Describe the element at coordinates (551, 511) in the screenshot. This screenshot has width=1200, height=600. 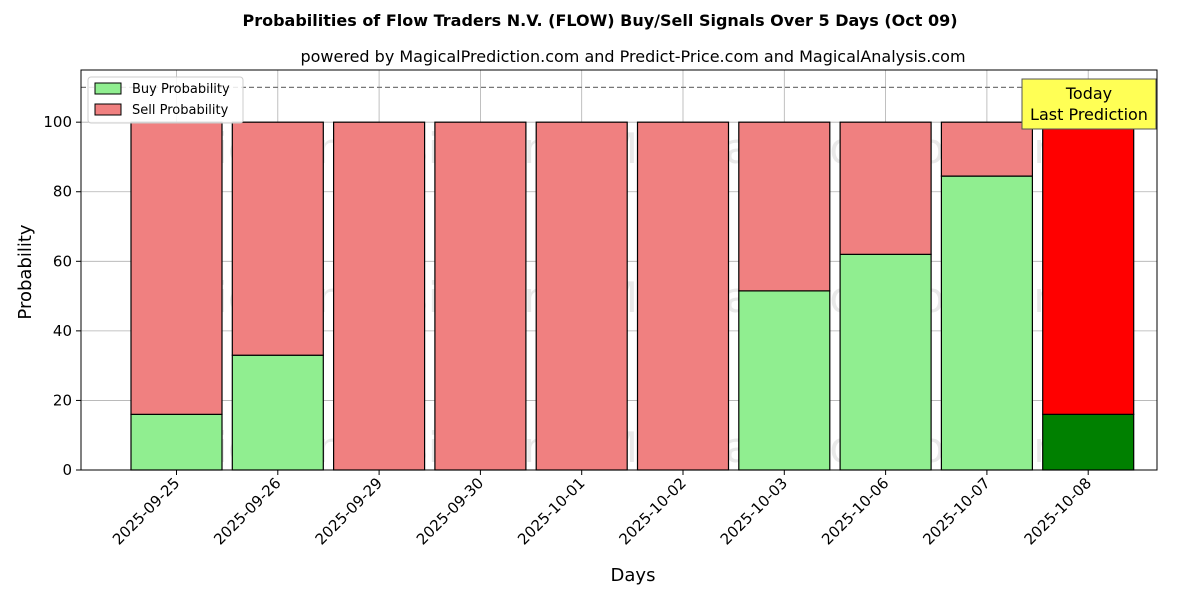
I see `x-tick-label: 2025-10-01` at that location.